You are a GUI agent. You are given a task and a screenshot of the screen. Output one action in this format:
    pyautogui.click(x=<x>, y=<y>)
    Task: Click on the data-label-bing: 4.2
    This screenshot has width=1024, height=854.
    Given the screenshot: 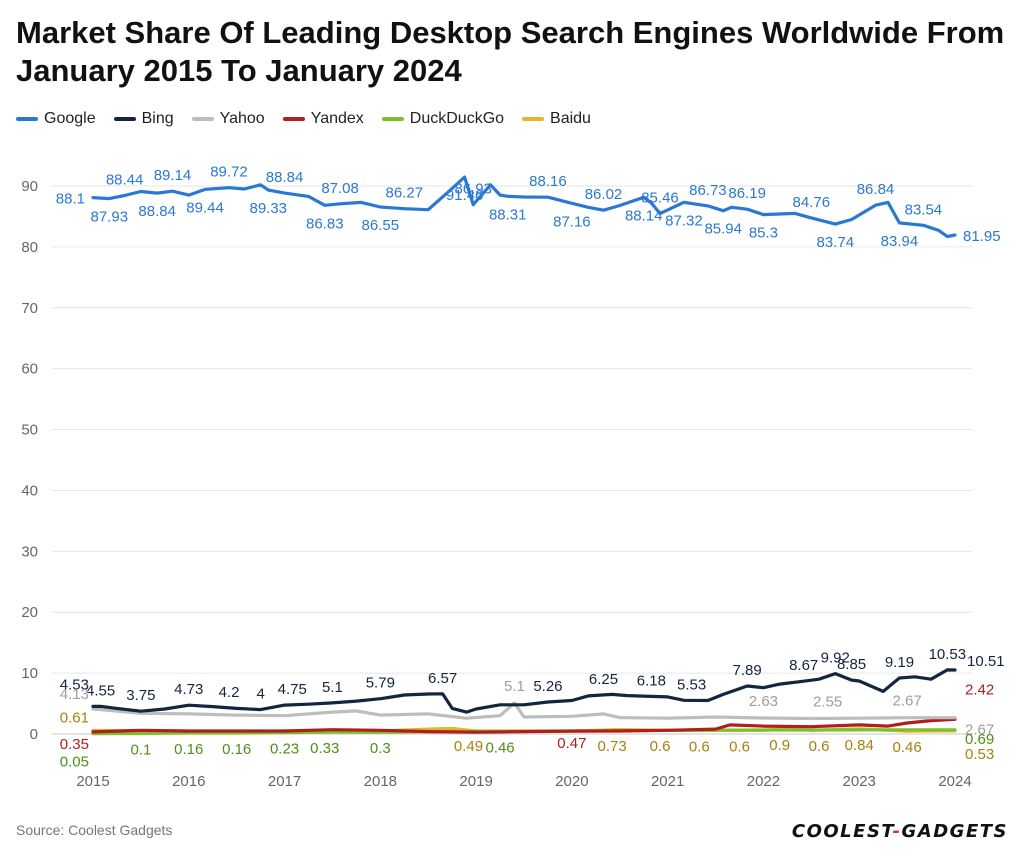 What is the action you would take?
    pyautogui.click(x=229, y=692)
    